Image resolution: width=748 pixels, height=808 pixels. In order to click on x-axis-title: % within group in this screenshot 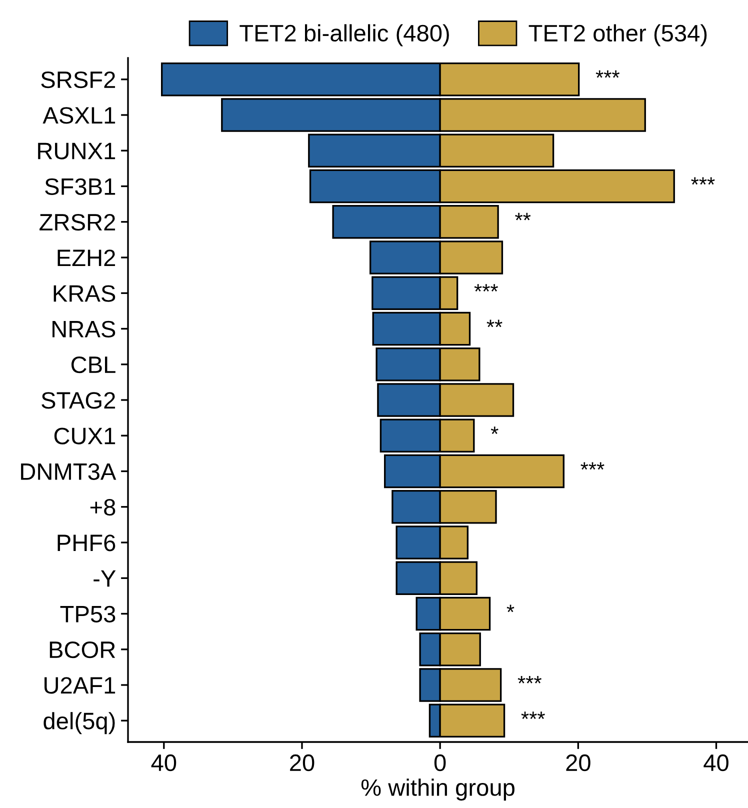, I will do `click(437, 789)`.